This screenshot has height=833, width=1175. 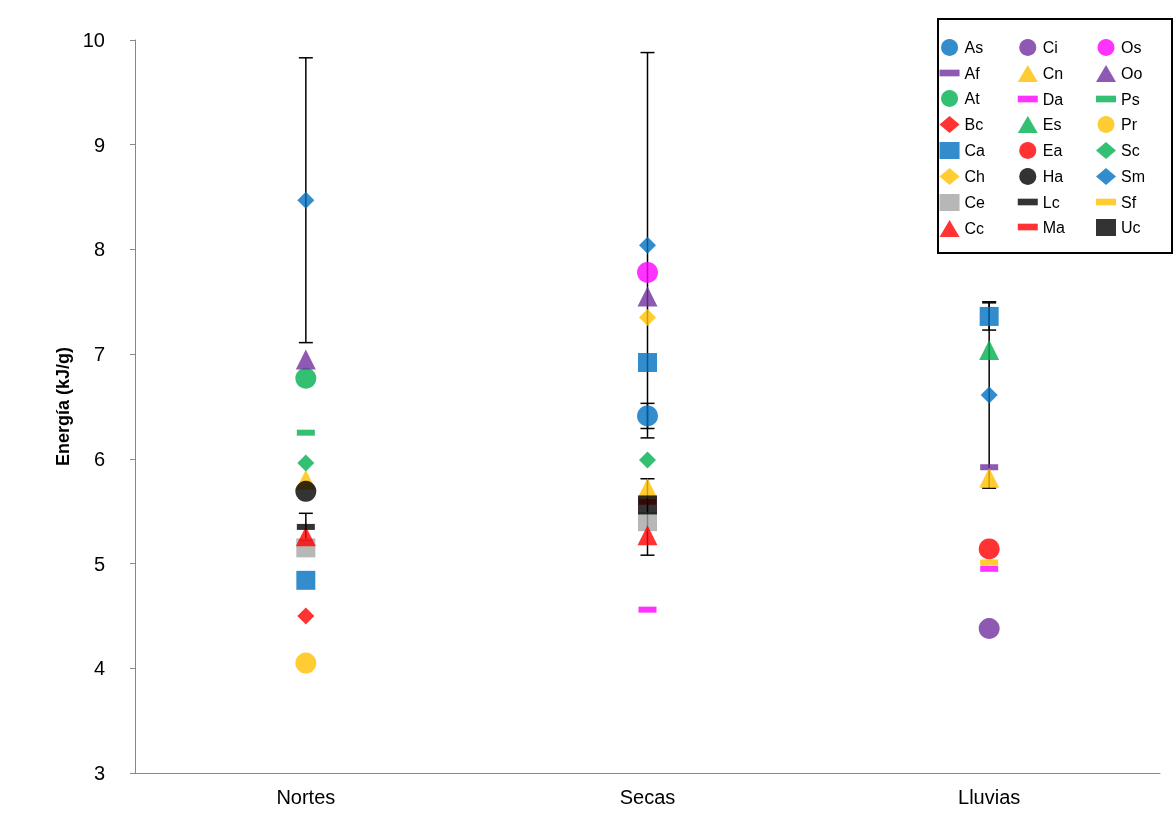 I want to click on legend-label: Af, so click(x=972, y=73).